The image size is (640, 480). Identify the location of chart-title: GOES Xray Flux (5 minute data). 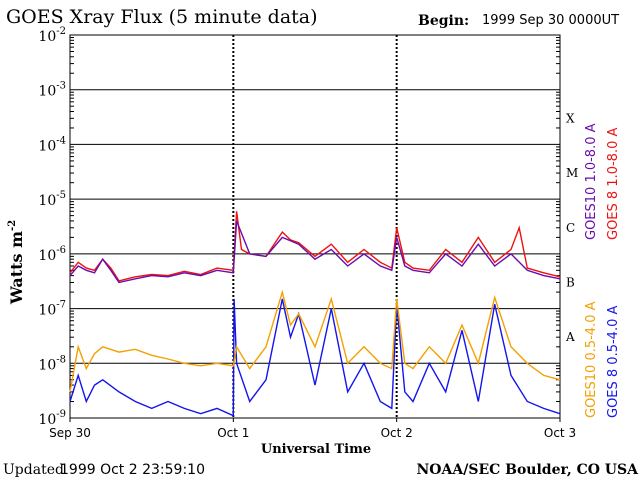
(162, 17).